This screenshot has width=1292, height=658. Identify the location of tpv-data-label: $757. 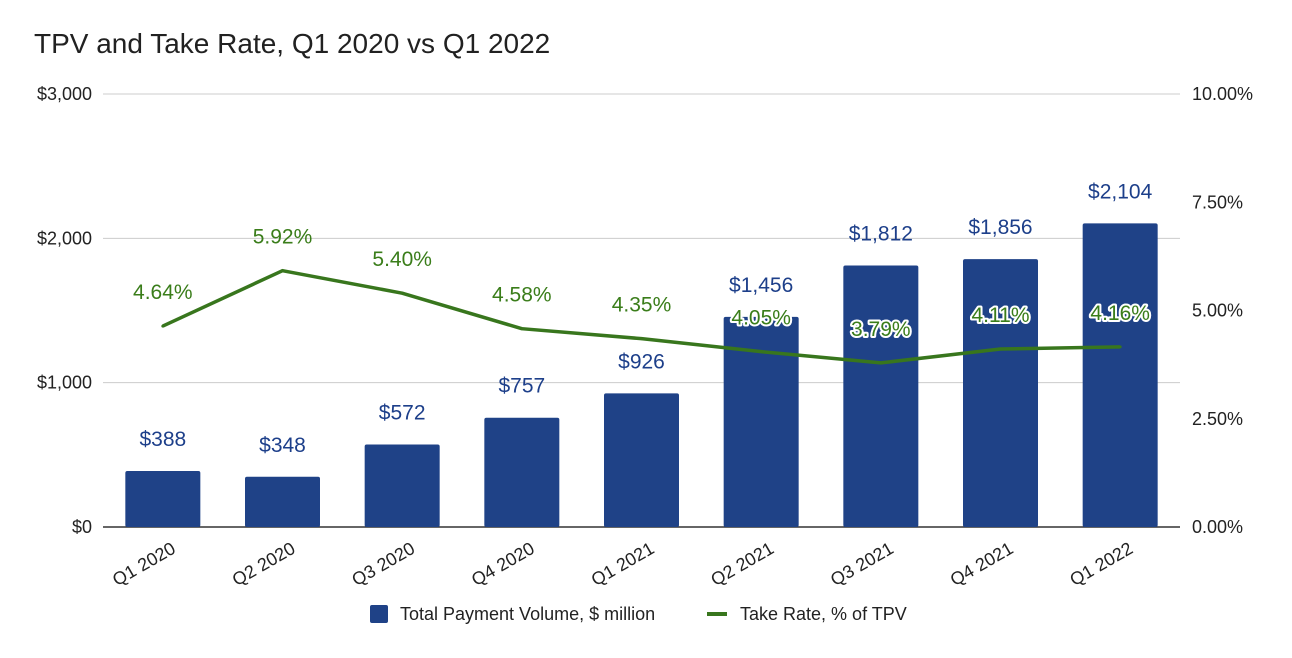
(521, 386).